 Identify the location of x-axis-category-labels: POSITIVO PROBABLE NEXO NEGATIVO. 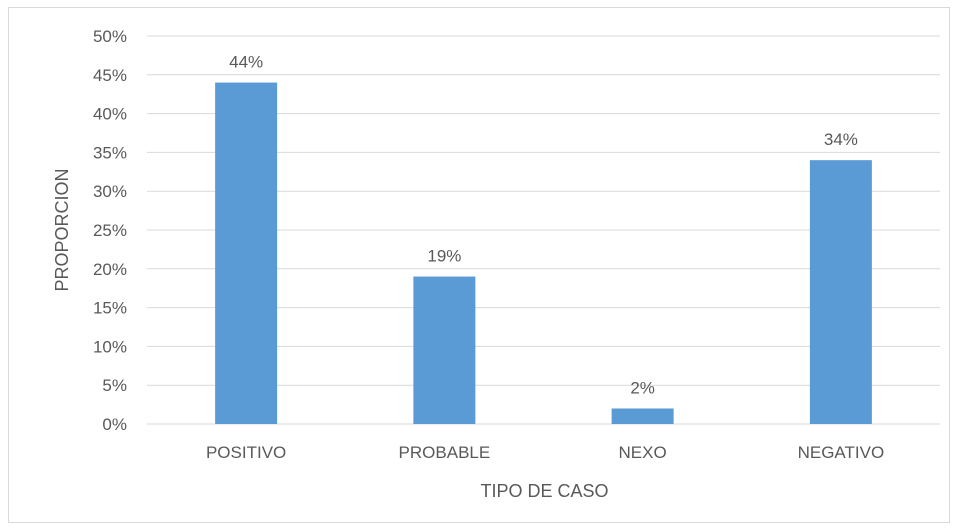
(545, 452).